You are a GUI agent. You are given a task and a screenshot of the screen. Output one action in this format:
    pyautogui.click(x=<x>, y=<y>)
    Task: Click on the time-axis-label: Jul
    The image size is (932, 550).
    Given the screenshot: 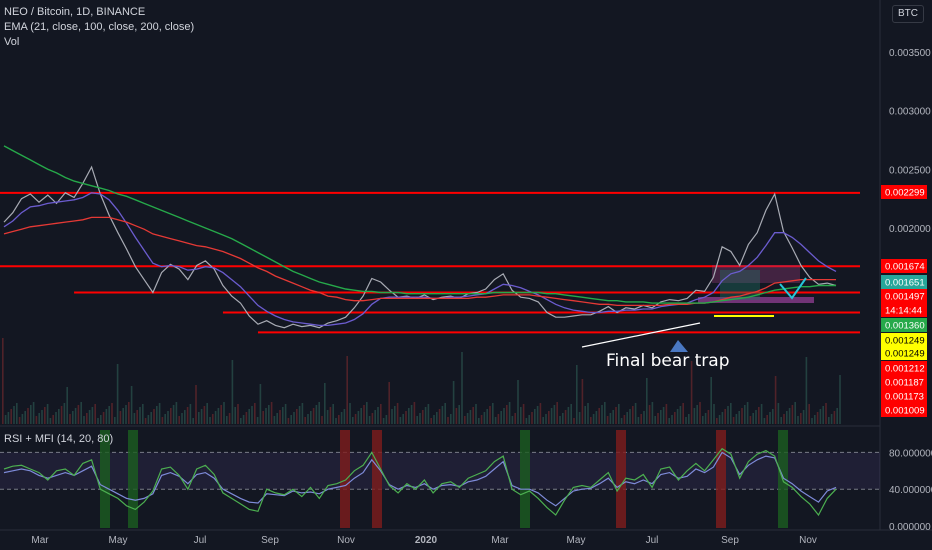 What is the action you would take?
    pyautogui.click(x=200, y=540)
    